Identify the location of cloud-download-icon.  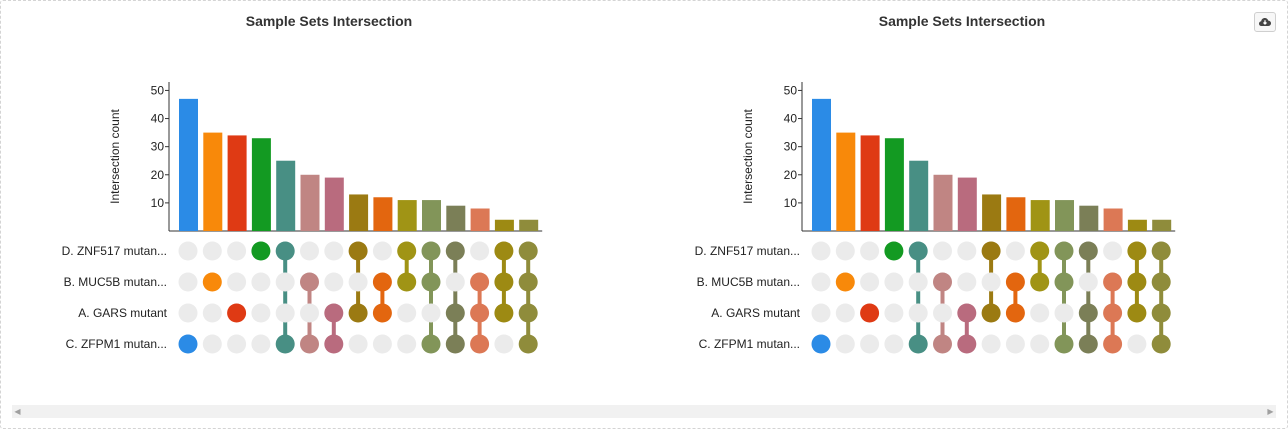
(1265, 22).